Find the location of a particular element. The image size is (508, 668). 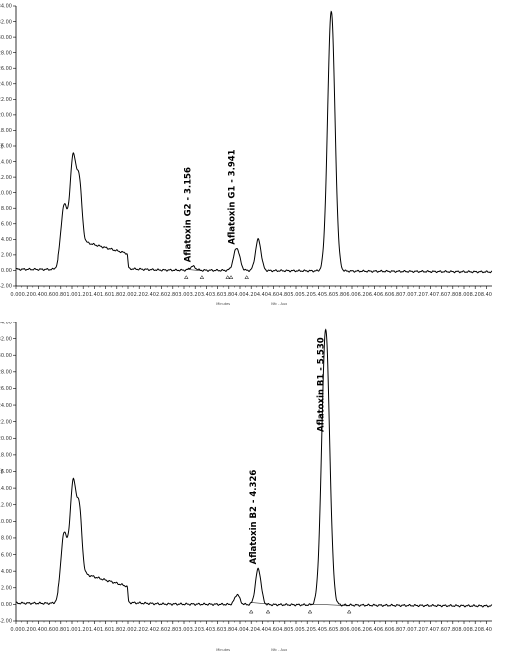

y-tick-label: 34.00 is located at coordinates (6, 324).